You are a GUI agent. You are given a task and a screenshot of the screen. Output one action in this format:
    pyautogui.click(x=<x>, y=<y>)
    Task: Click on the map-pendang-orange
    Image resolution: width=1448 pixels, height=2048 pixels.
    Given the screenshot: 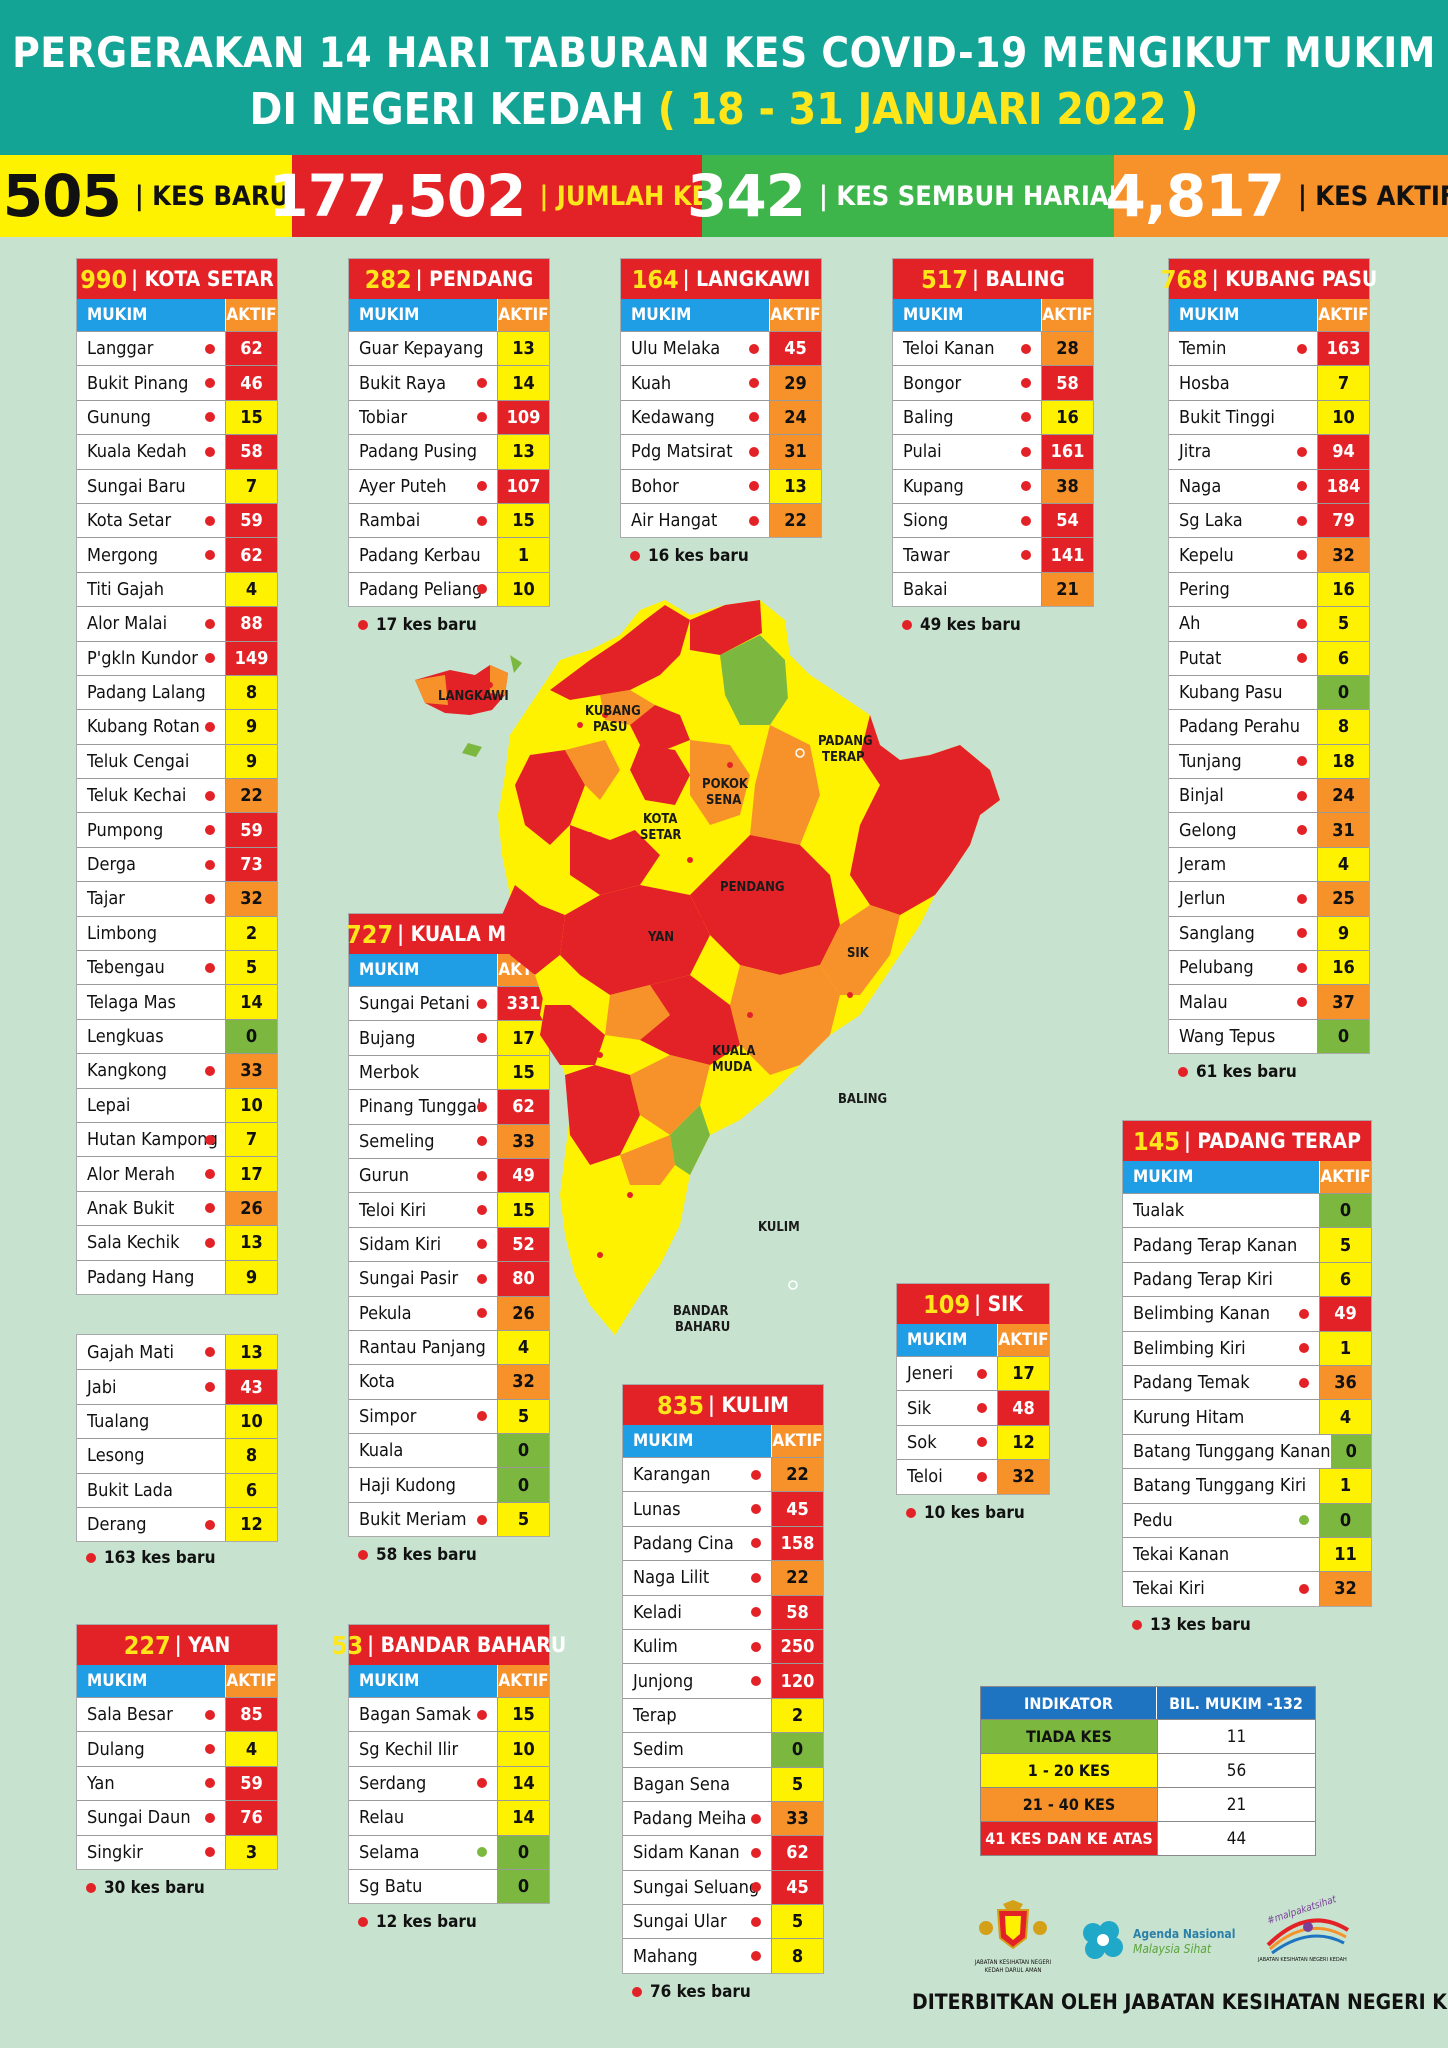 What is the action you would take?
    pyautogui.click(x=785, y=795)
    